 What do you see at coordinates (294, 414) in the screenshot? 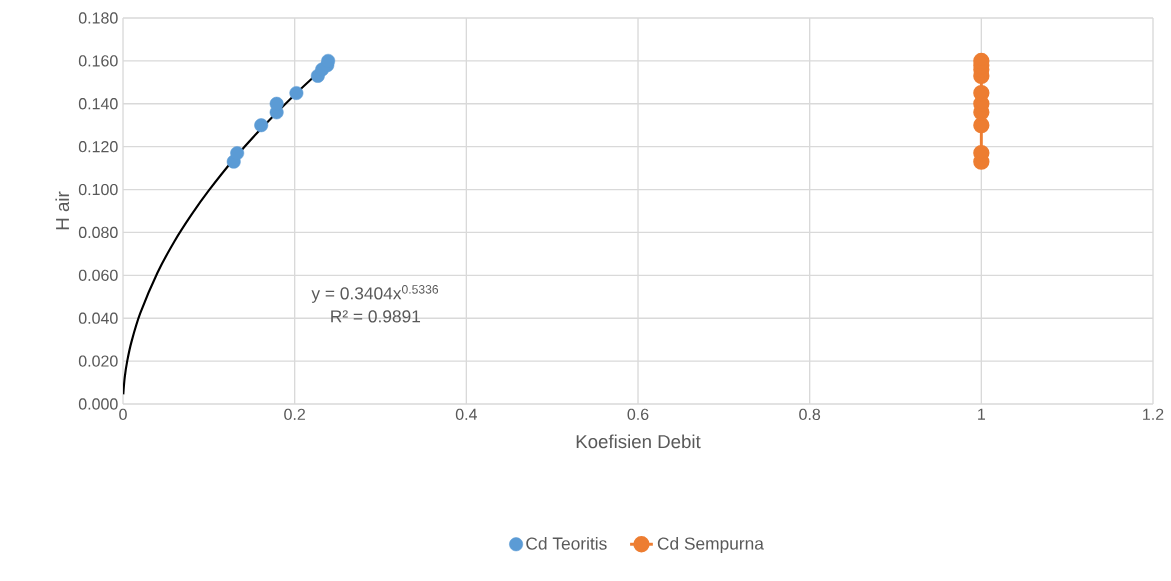
I see `x-tick-label: 0.2` at bounding box center [294, 414].